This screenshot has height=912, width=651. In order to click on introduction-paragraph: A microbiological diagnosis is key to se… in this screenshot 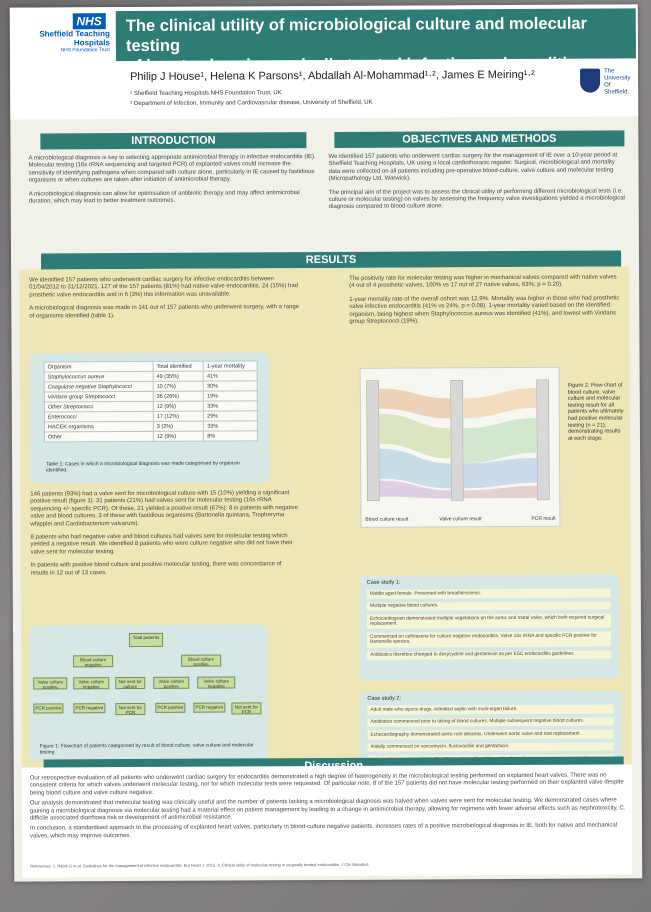, I will do `click(172, 169)`.